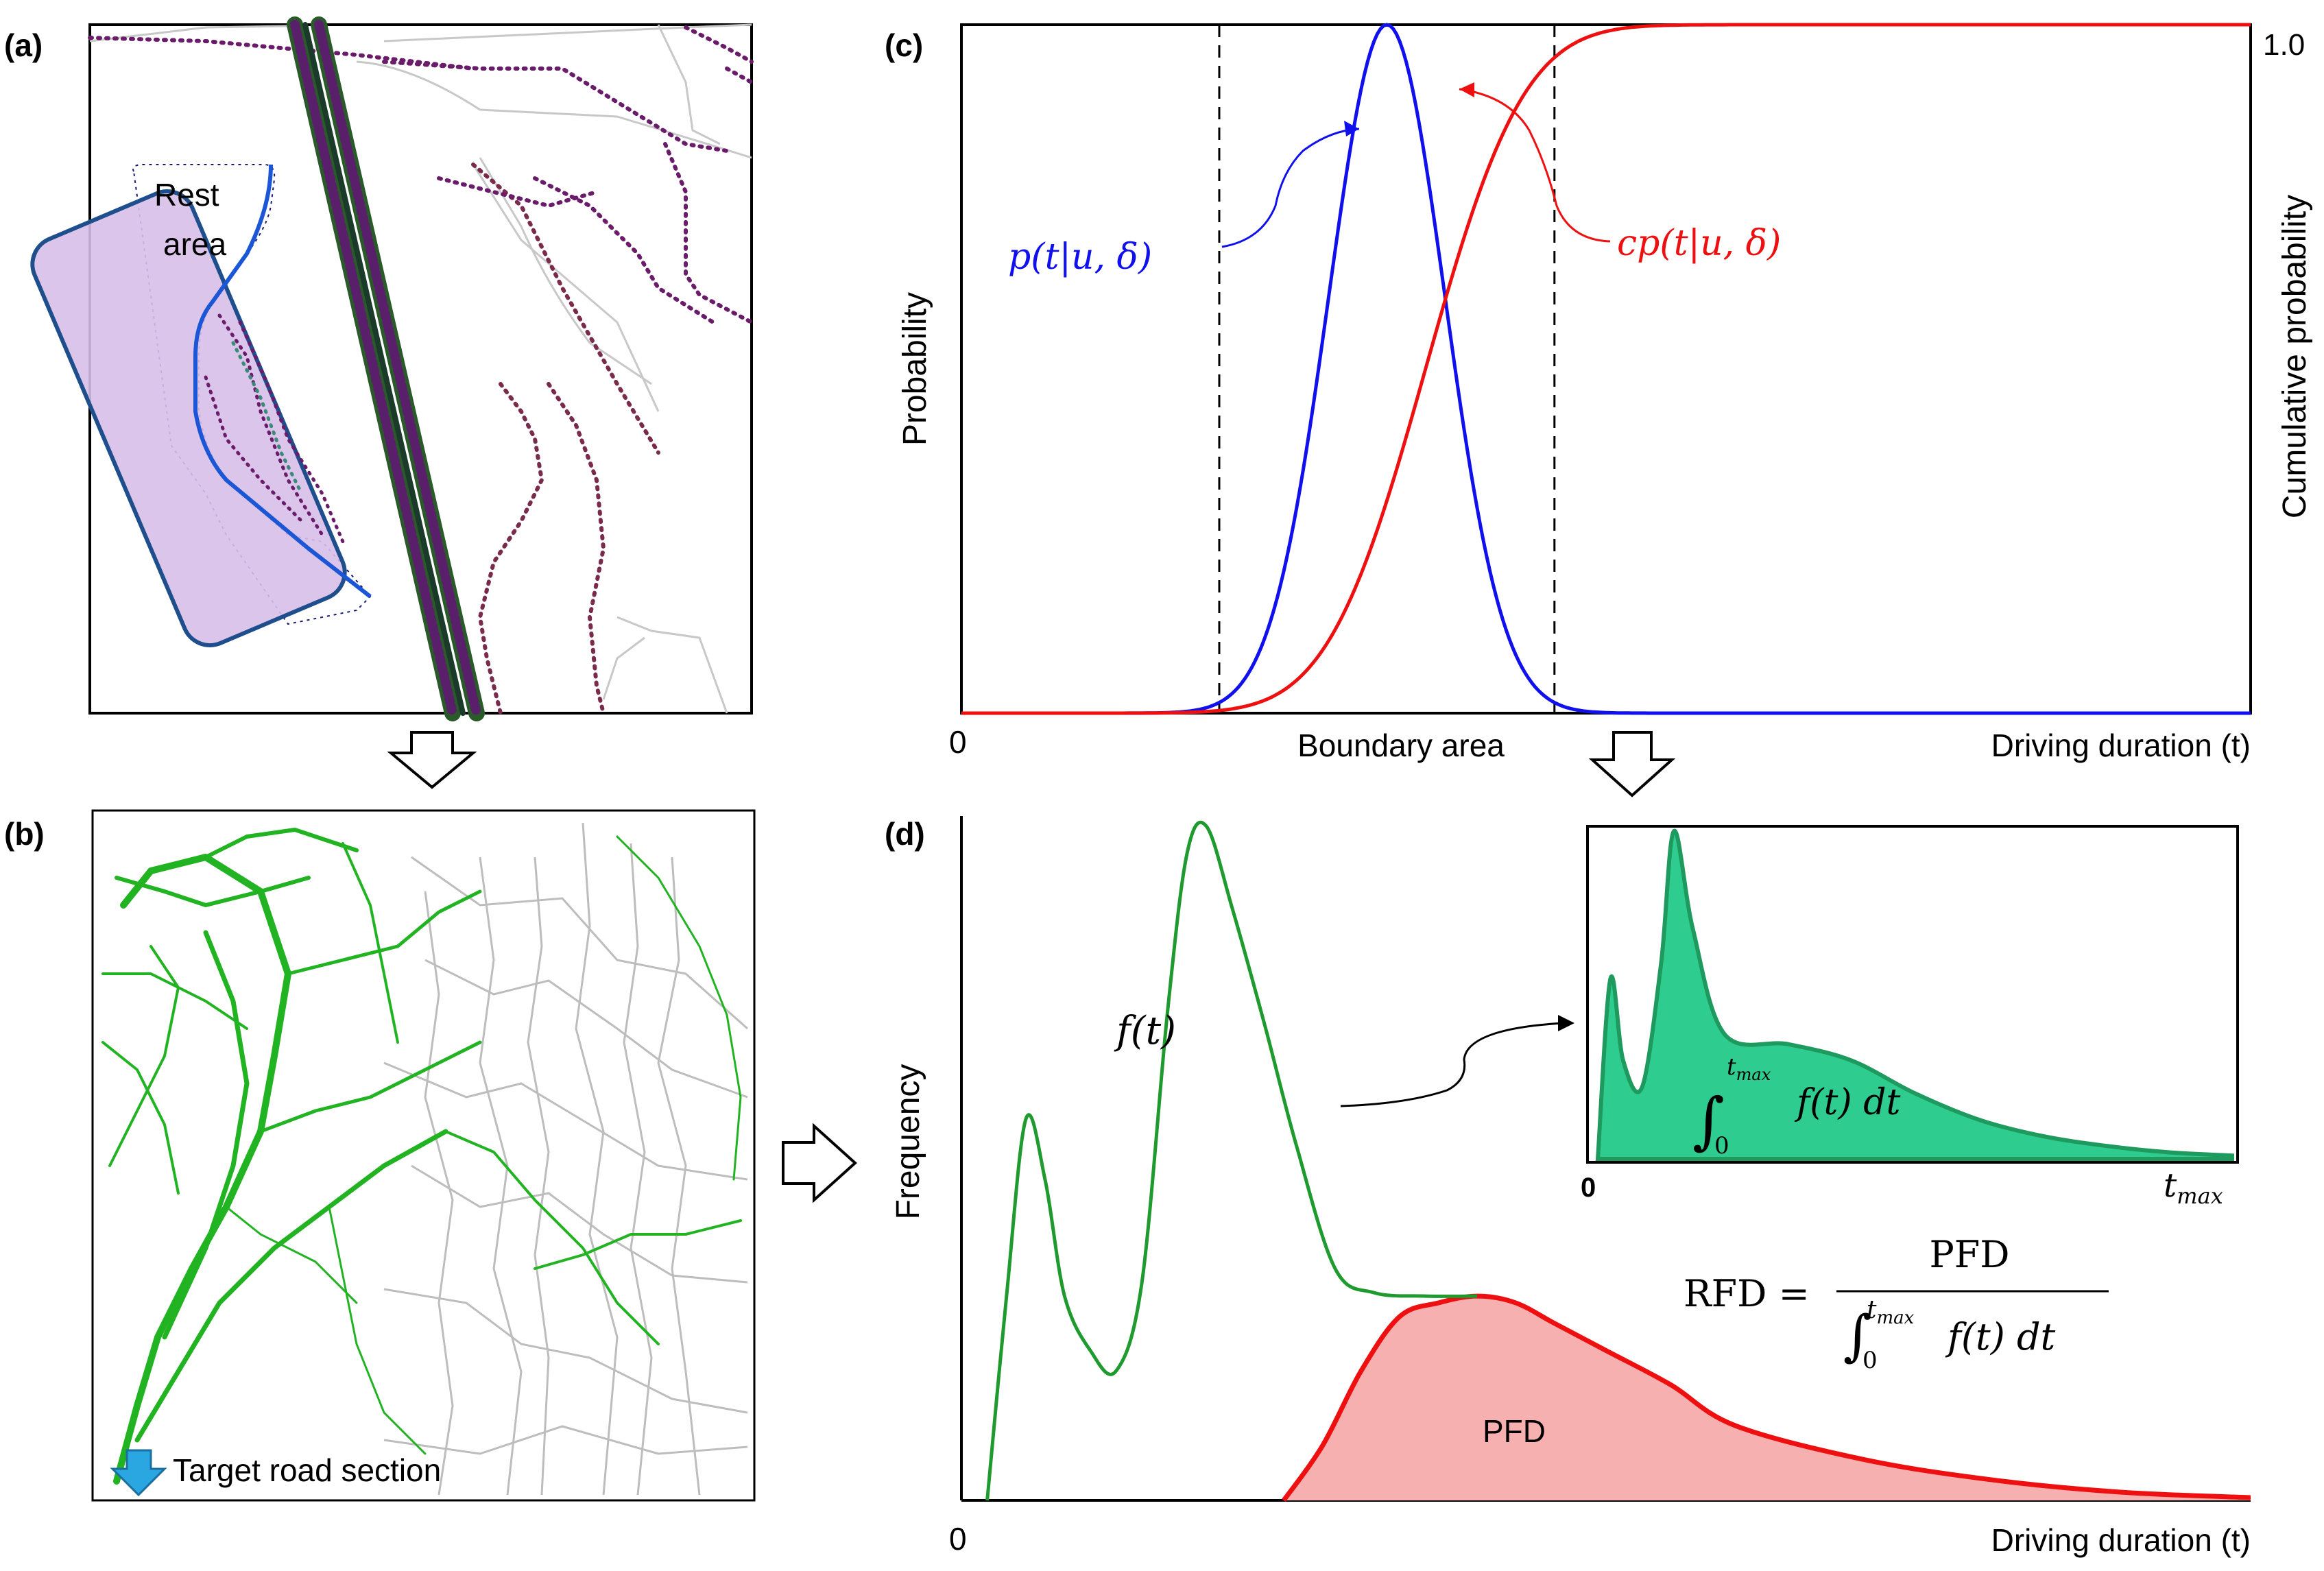 The height and width of the screenshot is (1571, 2324). I want to click on inset-tmax: tmax, so click(2193, 1187).